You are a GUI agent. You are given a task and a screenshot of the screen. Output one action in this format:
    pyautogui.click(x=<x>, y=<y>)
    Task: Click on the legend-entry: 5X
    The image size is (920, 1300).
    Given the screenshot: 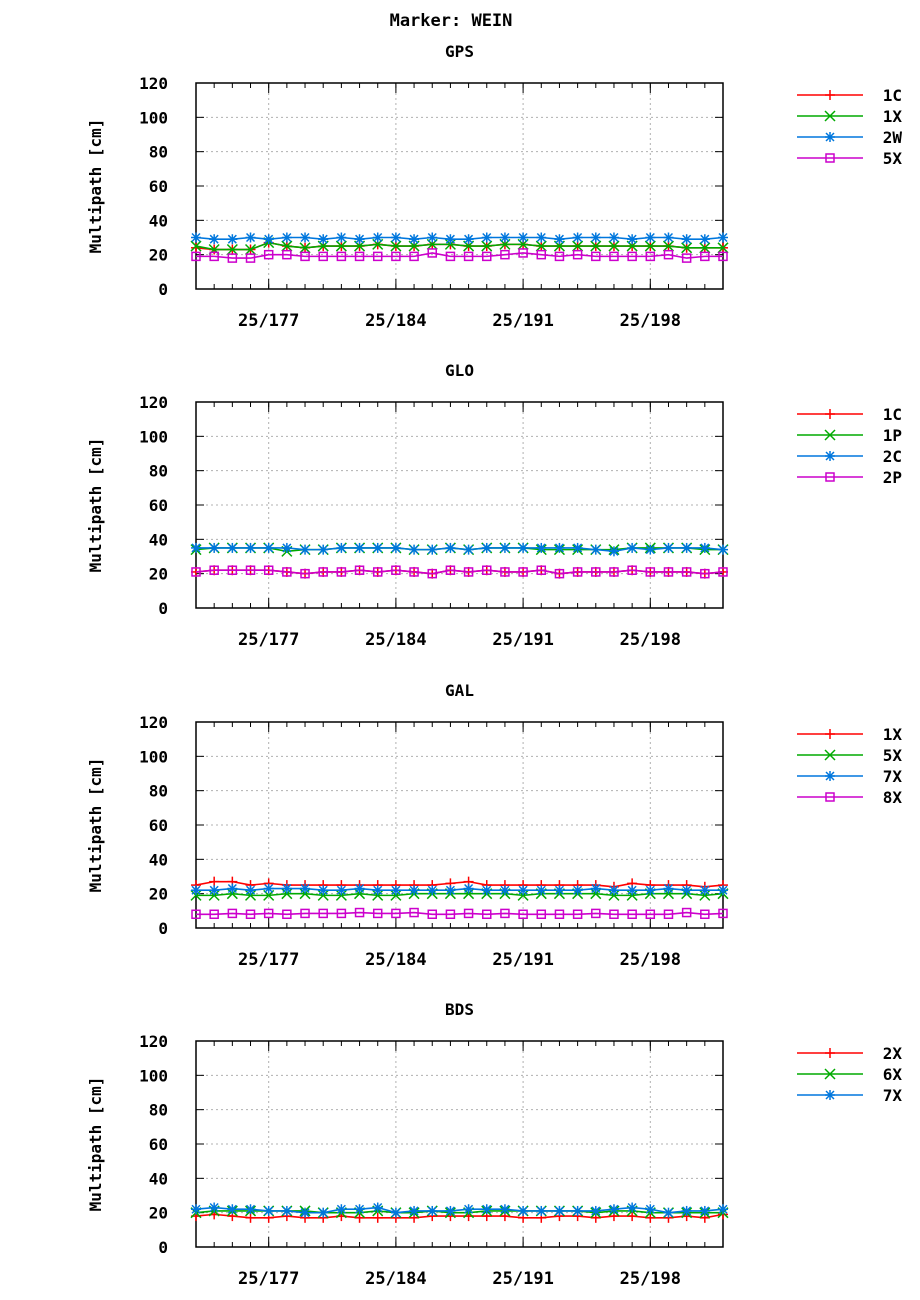 What is the action you would take?
    pyautogui.click(x=849, y=158)
    